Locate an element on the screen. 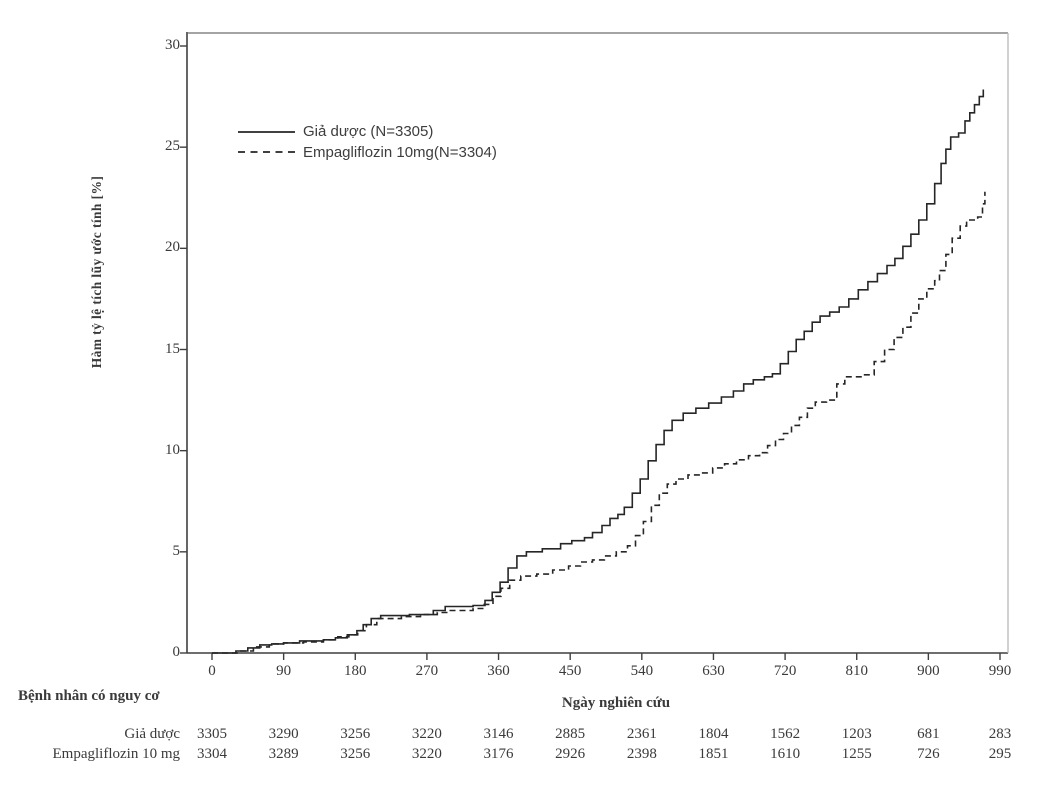  risk-count: 1562 is located at coordinates (785, 734).